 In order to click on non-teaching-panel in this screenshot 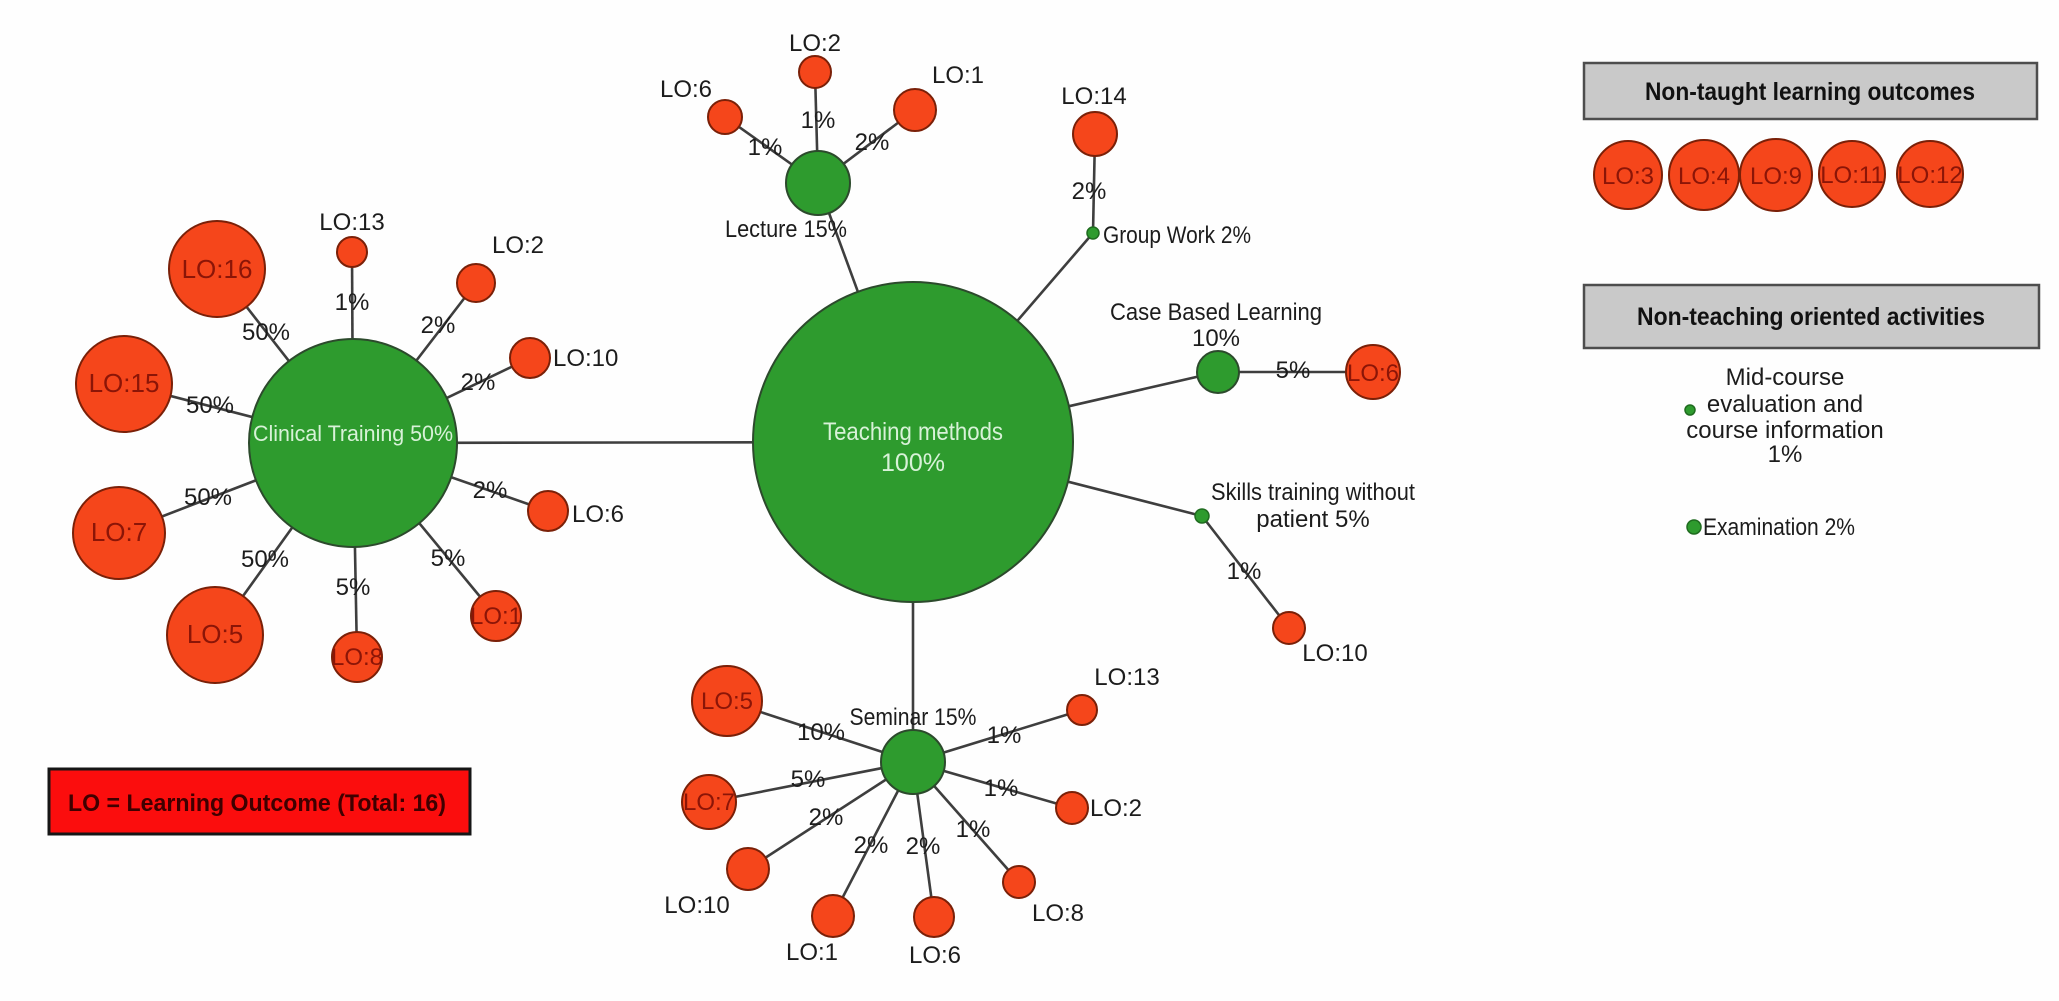, I will do `click(1811, 316)`.